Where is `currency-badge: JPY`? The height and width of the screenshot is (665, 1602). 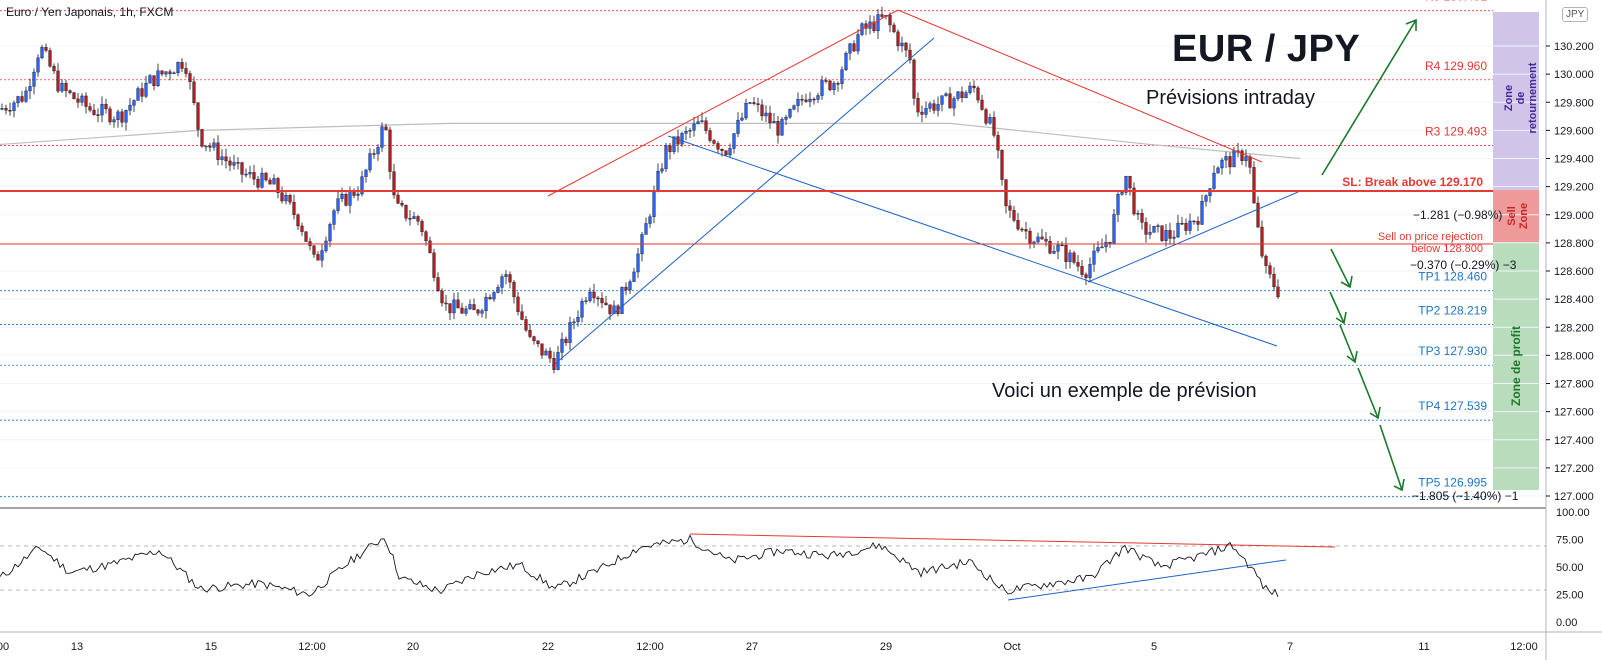
currency-badge: JPY is located at coordinates (1575, 14).